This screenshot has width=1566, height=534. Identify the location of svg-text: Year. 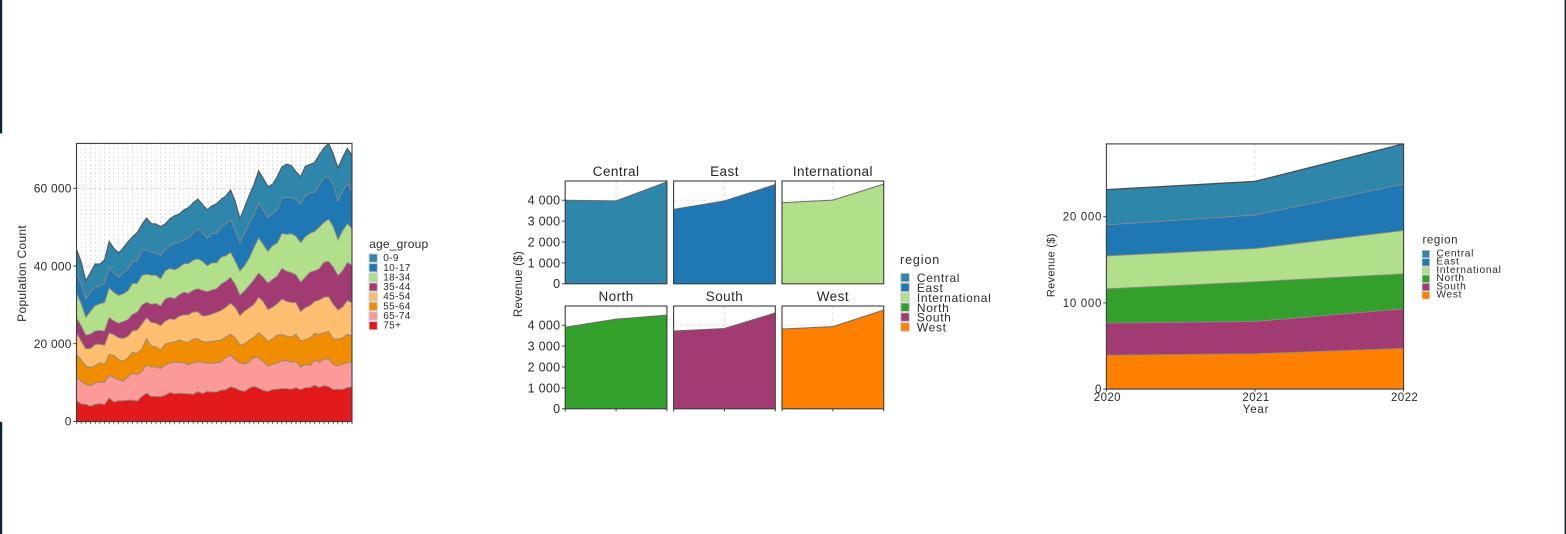
(1256, 410).